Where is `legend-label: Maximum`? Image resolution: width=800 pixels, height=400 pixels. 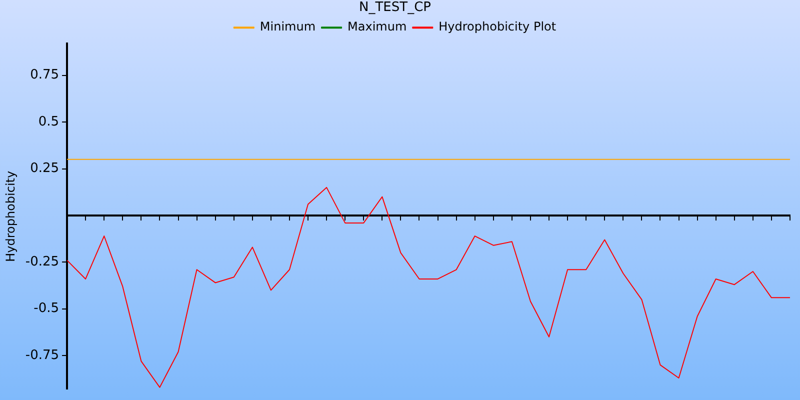 legend-label: Maximum is located at coordinates (377, 27).